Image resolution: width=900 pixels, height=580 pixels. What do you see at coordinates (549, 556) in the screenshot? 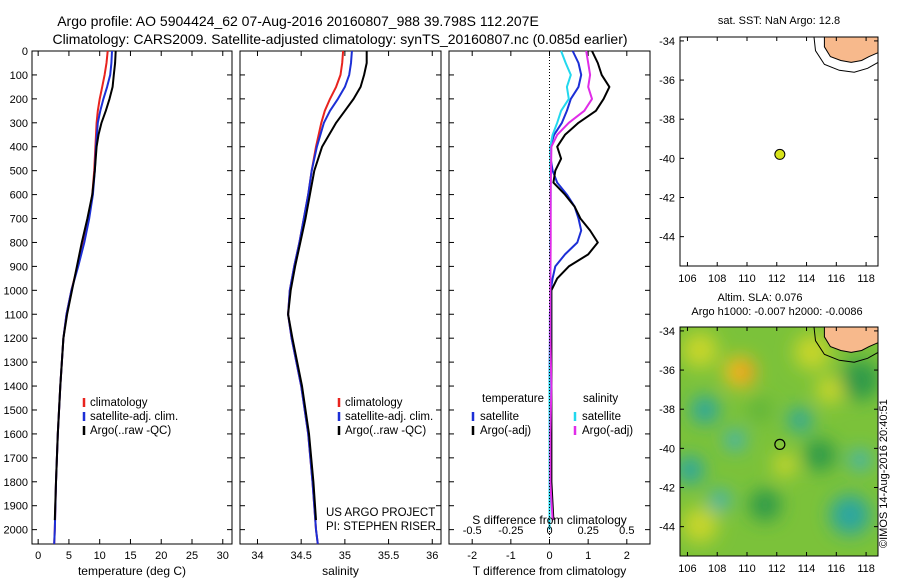
I see `difference-xtick-label: 0` at bounding box center [549, 556].